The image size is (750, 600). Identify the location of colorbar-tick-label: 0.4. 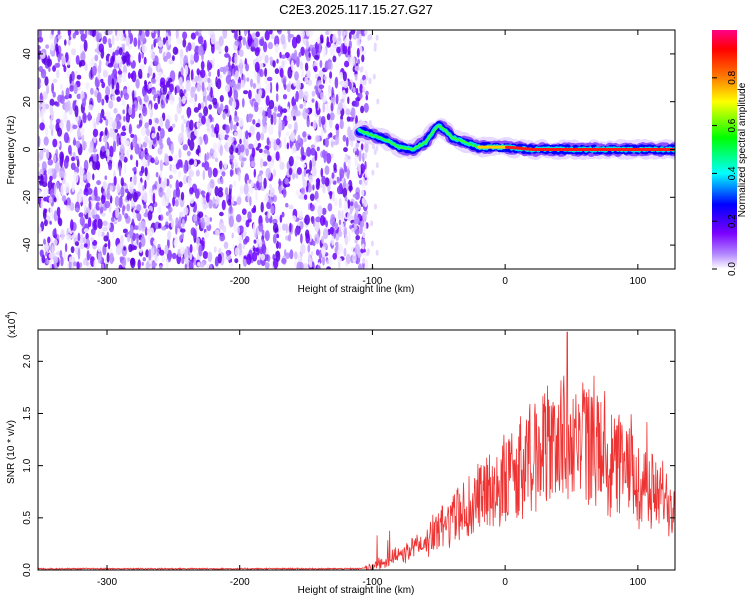
(732, 173).